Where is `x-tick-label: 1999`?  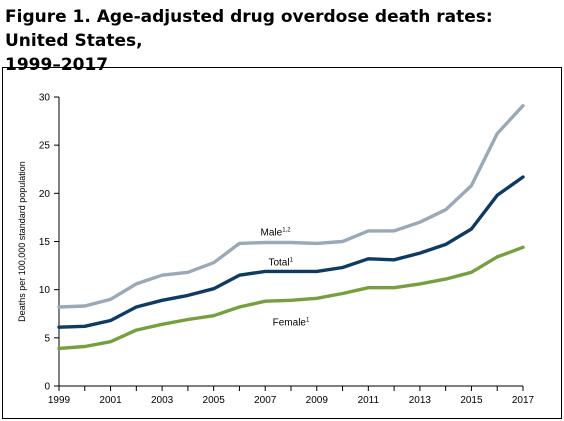 x-tick-label: 1999 is located at coordinates (59, 400).